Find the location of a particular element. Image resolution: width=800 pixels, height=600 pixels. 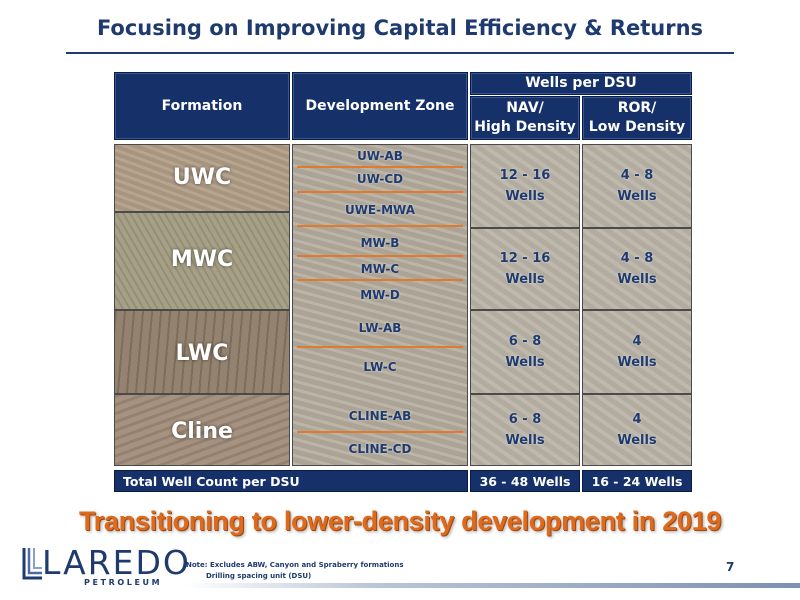

formation-label-cline: Cline is located at coordinates (202, 431).